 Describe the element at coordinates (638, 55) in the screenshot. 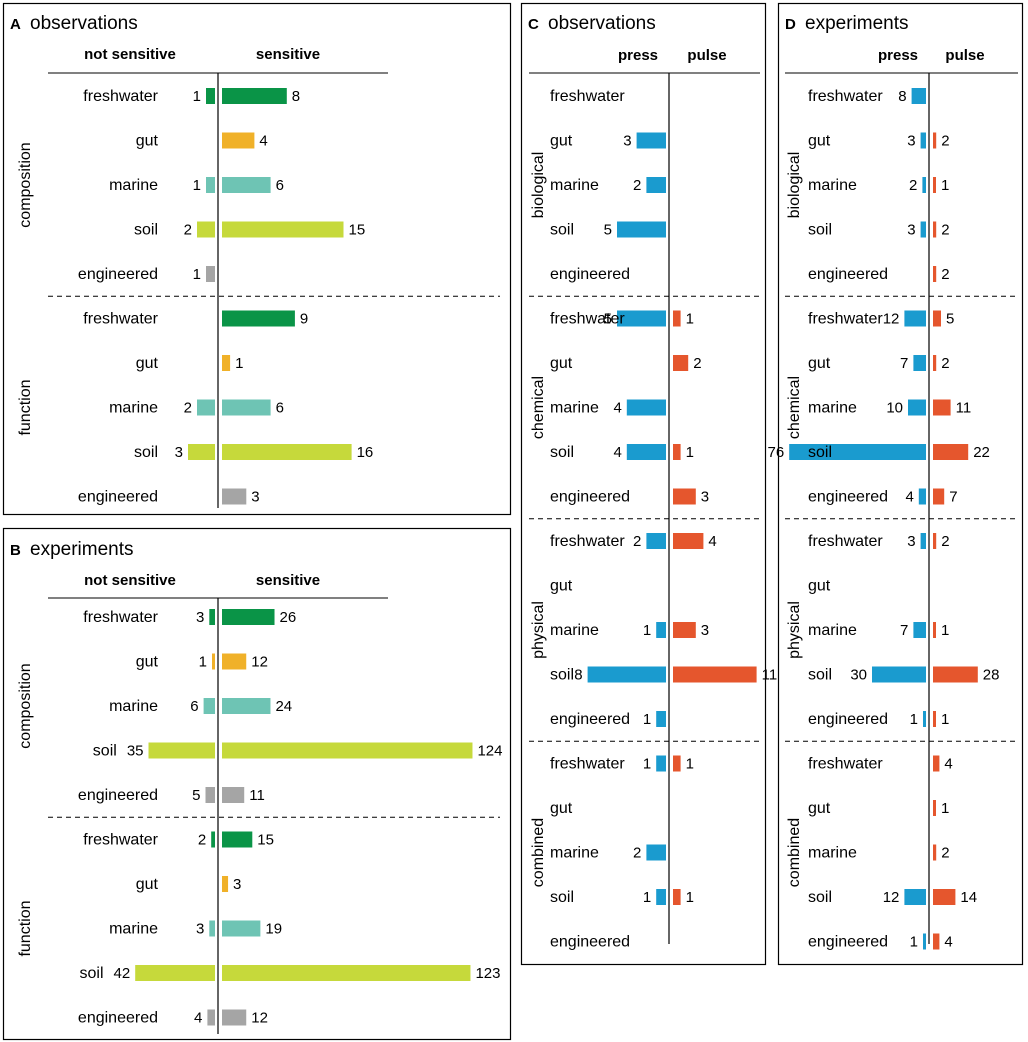

I see `left-header: press` at that location.